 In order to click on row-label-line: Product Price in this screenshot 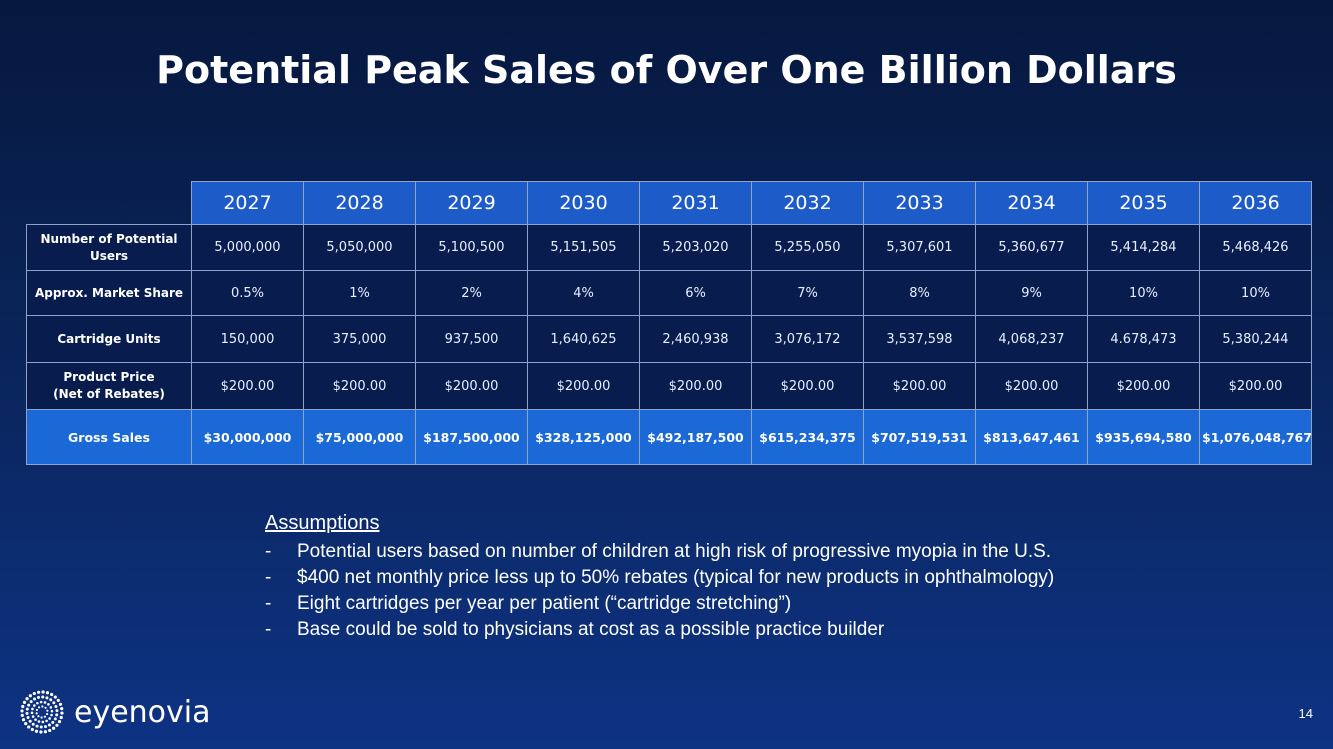, I will do `click(109, 377)`.